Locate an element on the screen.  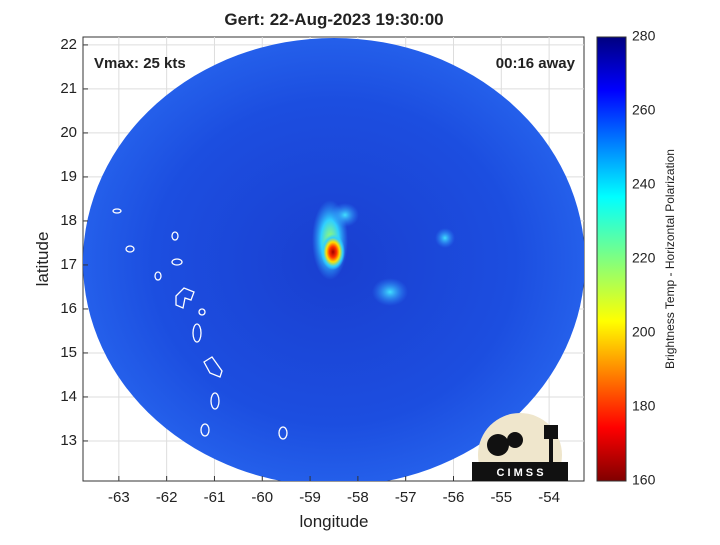
x-tick-label: -58 is located at coordinates (358, 497).